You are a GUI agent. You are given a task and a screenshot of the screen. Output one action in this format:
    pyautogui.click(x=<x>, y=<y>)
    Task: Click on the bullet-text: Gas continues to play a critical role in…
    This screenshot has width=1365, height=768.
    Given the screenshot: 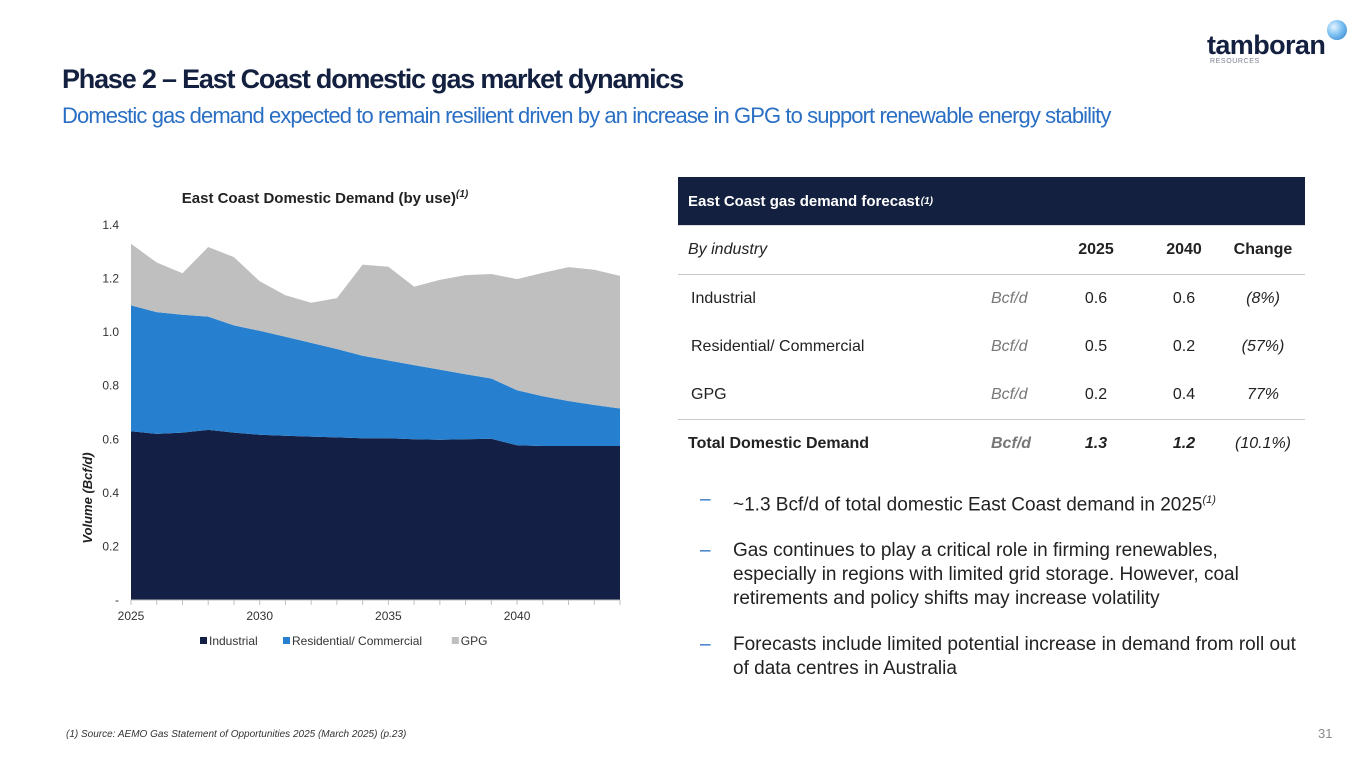 What is the action you would take?
    pyautogui.click(x=986, y=575)
    